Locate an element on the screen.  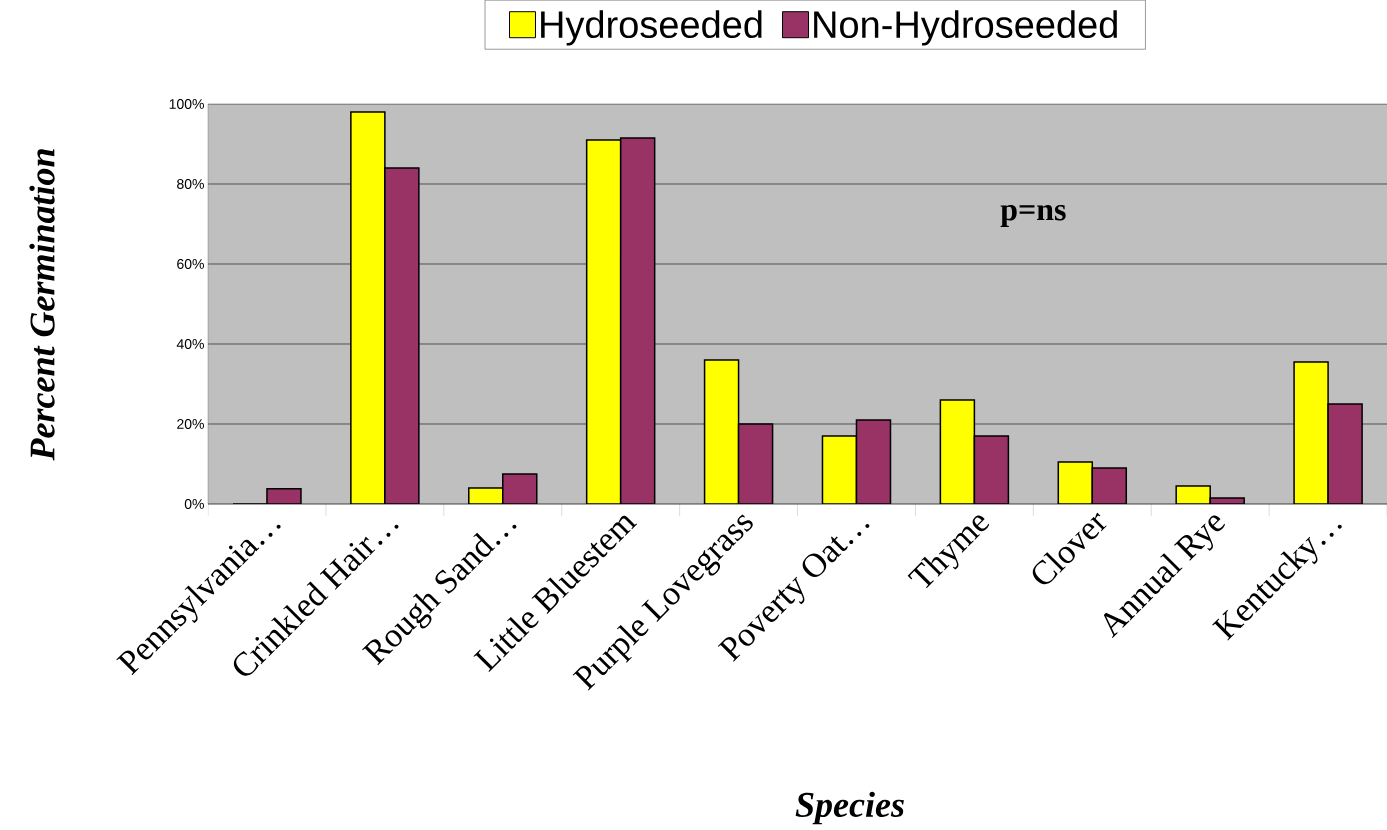
y-tick-label: 20% is located at coordinates (190, 424).